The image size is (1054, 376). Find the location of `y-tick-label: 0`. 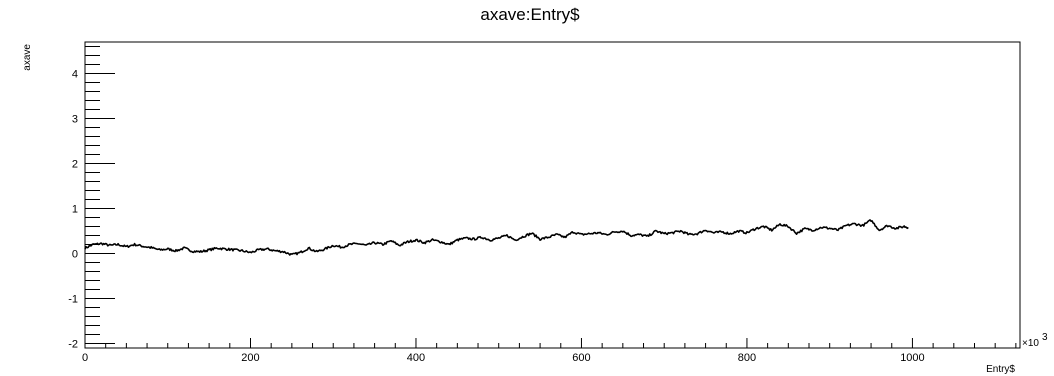

y-tick-label: 0 is located at coordinates (75, 255).